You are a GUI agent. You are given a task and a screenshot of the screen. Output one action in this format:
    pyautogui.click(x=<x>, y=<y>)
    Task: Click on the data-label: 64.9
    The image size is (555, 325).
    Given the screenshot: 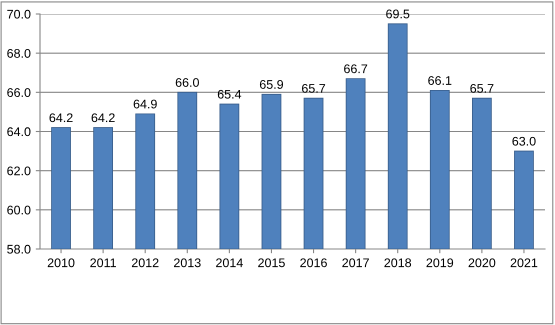 What is the action you would take?
    pyautogui.click(x=145, y=104)
    